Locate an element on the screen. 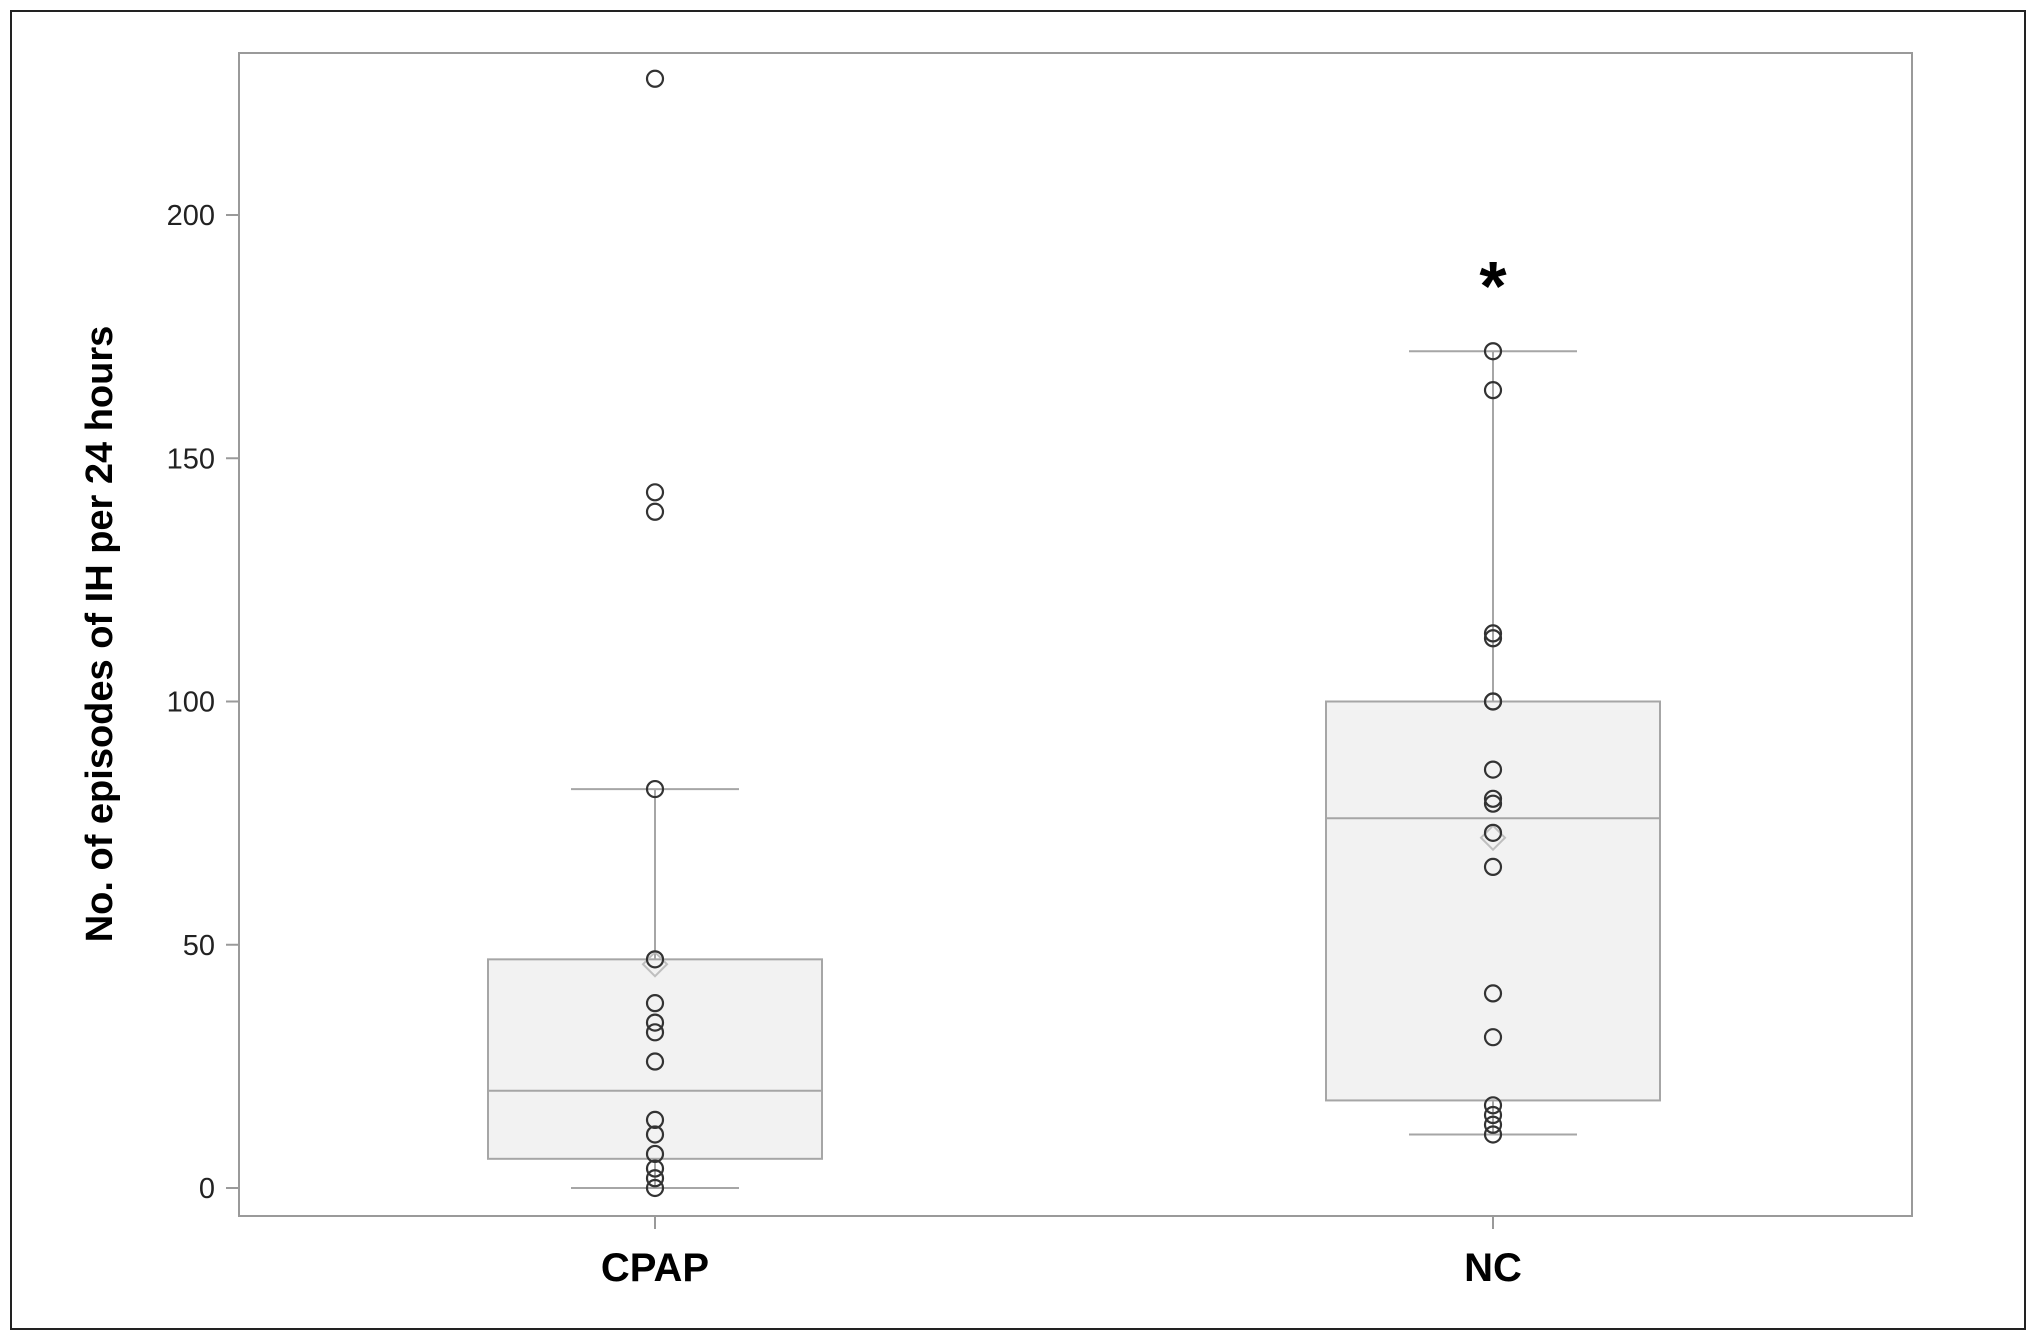  significance-annotation: * is located at coordinates (1493, 286).